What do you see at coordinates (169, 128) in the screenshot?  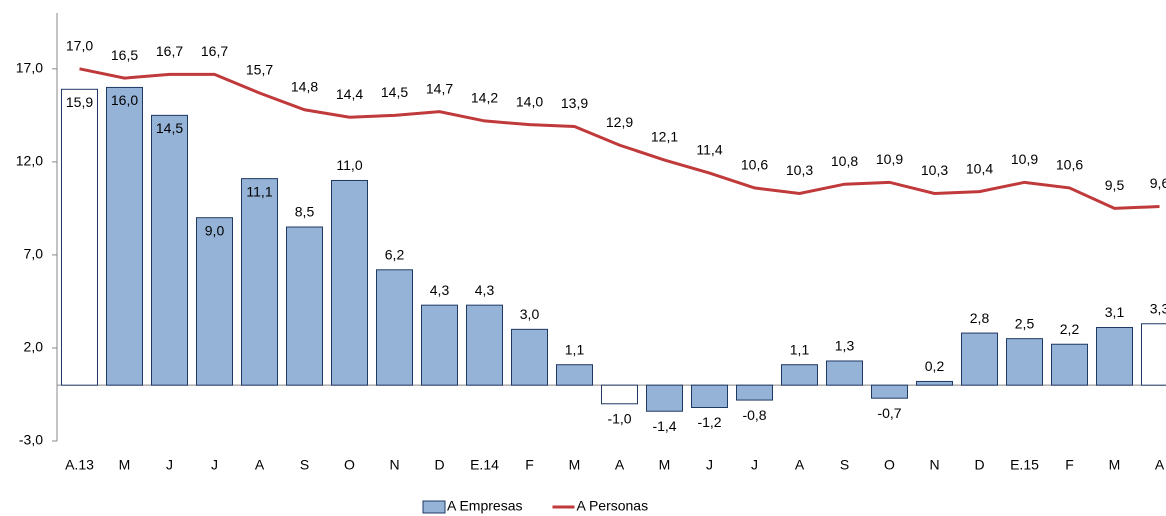 I see `bar-value-label: 14,5` at bounding box center [169, 128].